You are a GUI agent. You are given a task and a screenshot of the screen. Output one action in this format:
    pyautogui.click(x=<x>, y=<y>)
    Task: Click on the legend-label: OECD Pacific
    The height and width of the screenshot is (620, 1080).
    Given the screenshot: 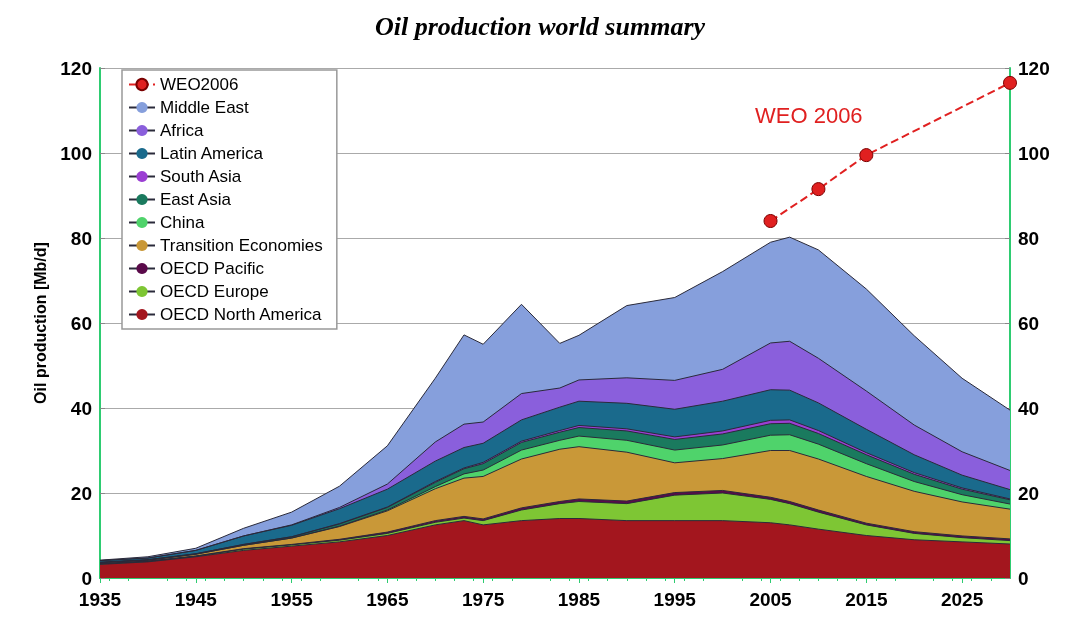 What is the action you would take?
    pyautogui.click(x=212, y=268)
    